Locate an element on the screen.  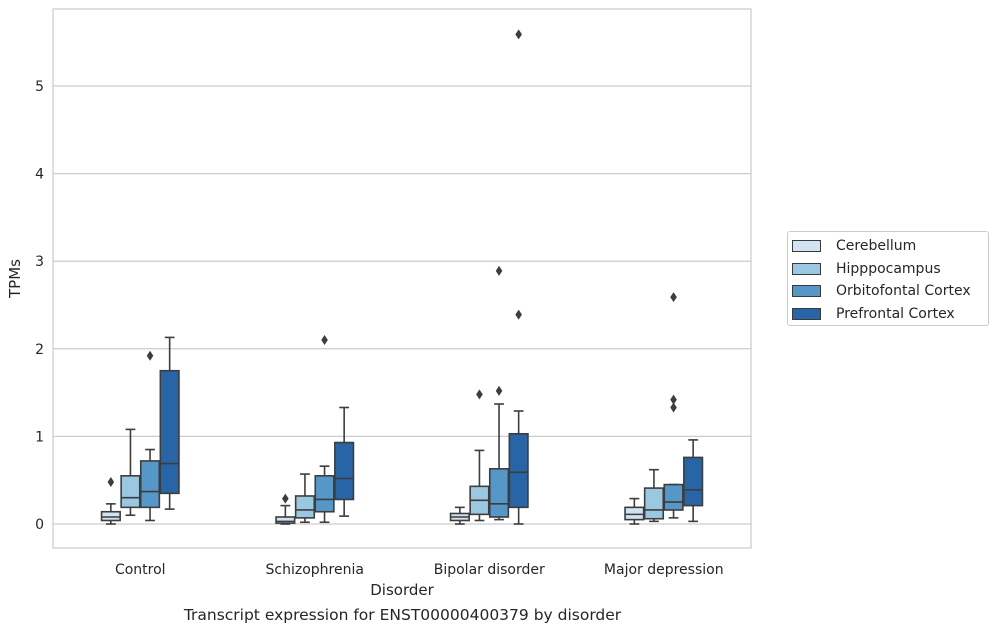
legend-item: Hipppocampus is located at coordinates (890, 269).